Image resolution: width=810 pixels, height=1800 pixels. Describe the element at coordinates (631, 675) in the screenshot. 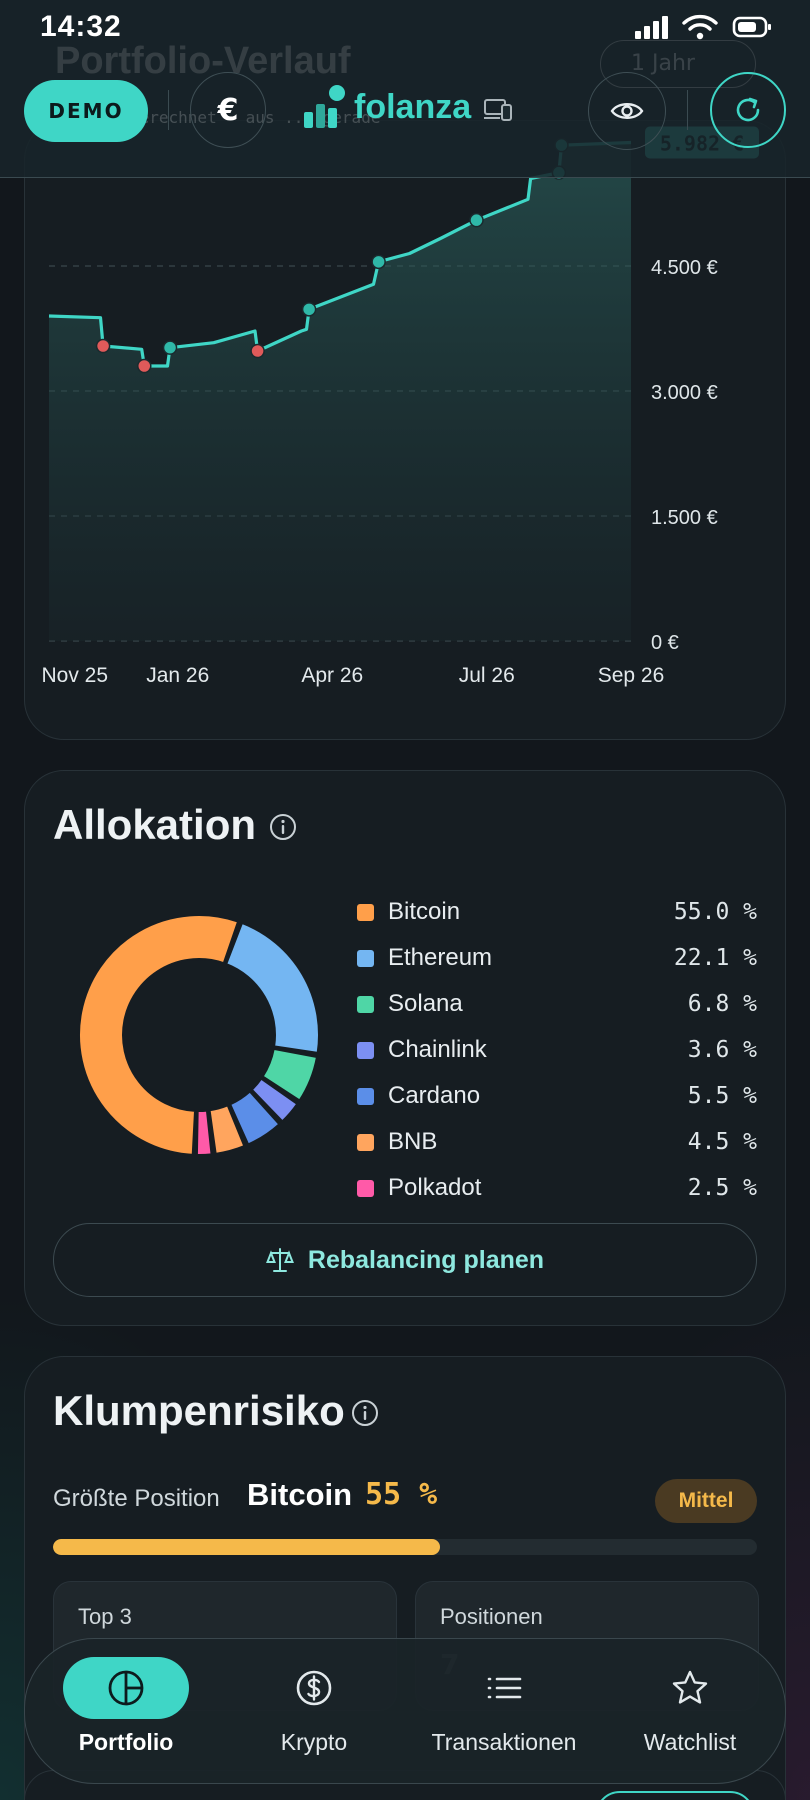

I see `x-tick-label: Sep 26` at that location.